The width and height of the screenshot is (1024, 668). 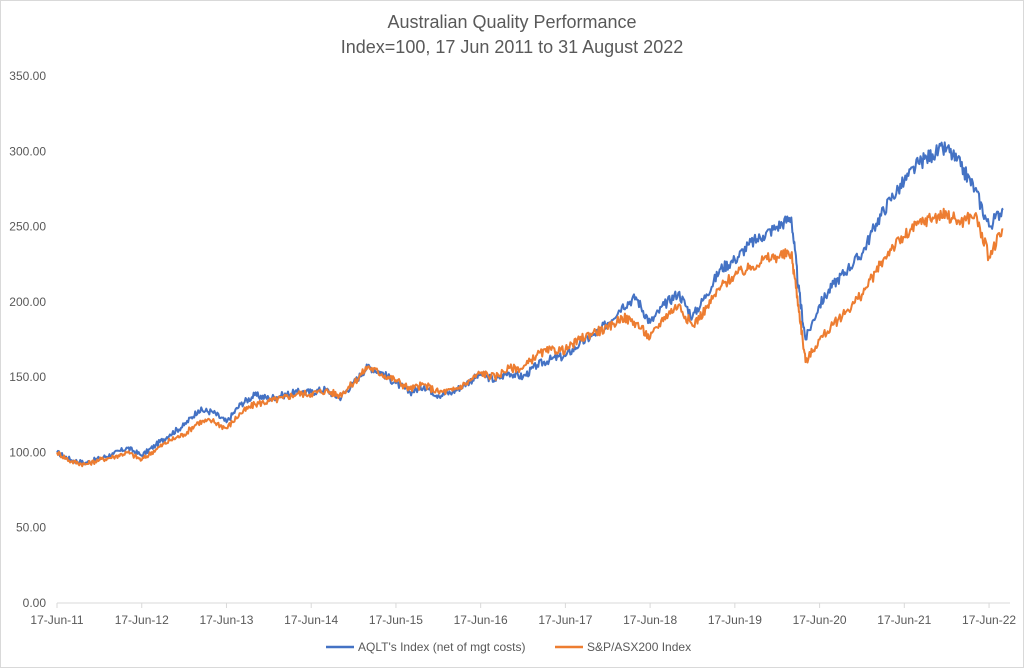 What do you see at coordinates (56, 620) in the screenshot?
I see `x-tick-label: 17-Jun-11` at bounding box center [56, 620].